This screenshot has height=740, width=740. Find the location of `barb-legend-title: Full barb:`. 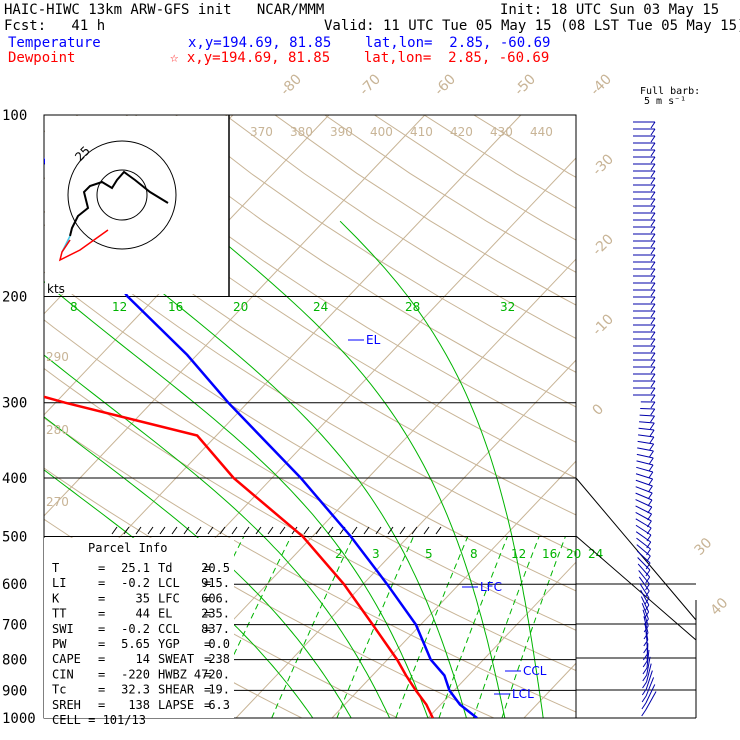

barb-legend-title: Full barb: is located at coordinates (670, 91).